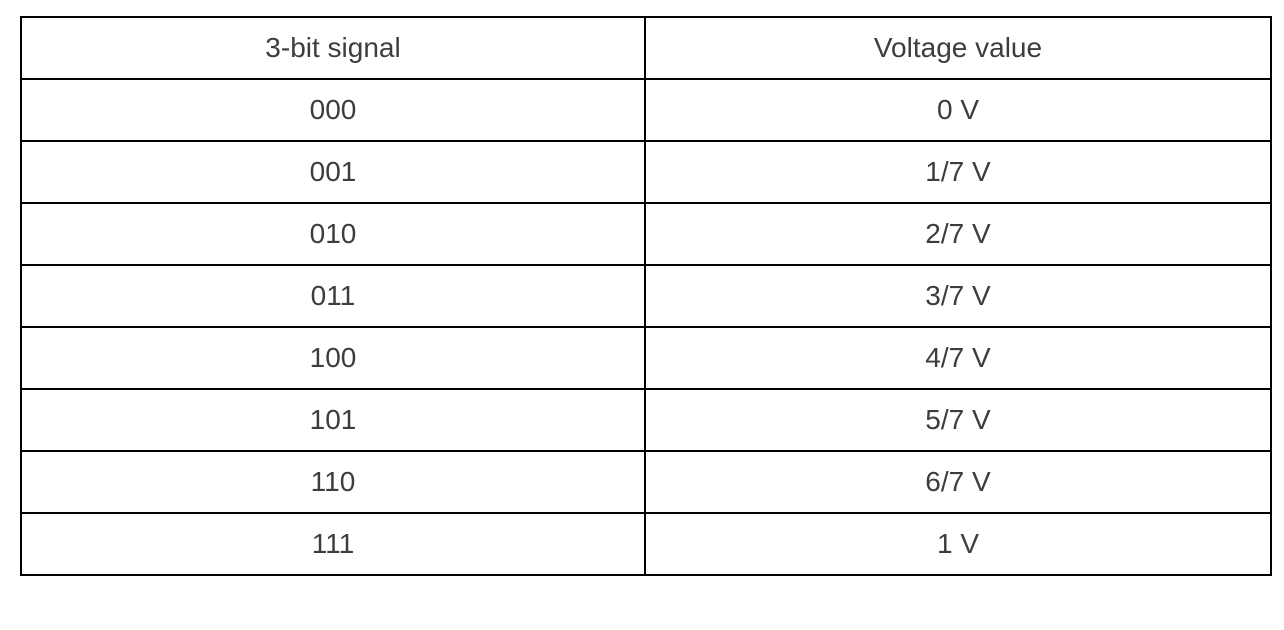 The height and width of the screenshot is (630, 1284). What do you see at coordinates (333, 420) in the screenshot?
I see `signal-cell: 101` at bounding box center [333, 420].